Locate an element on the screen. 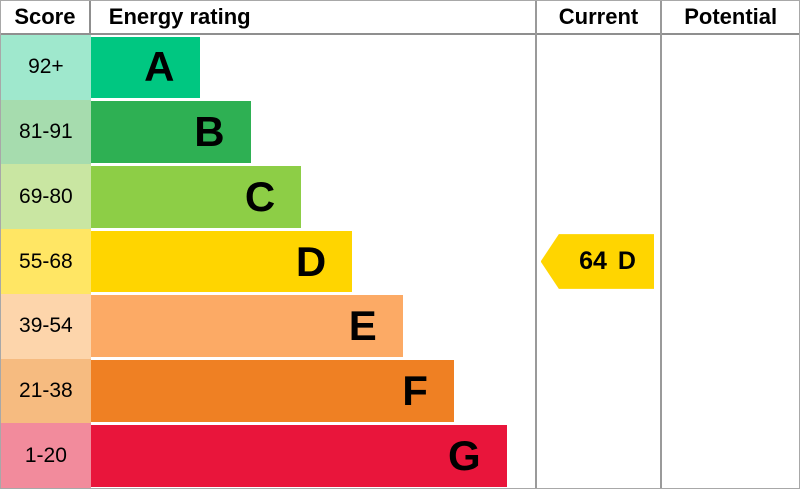 The width and height of the screenshot is (800, 489). current-score-value: 64 is located at coordinates (593, 260).